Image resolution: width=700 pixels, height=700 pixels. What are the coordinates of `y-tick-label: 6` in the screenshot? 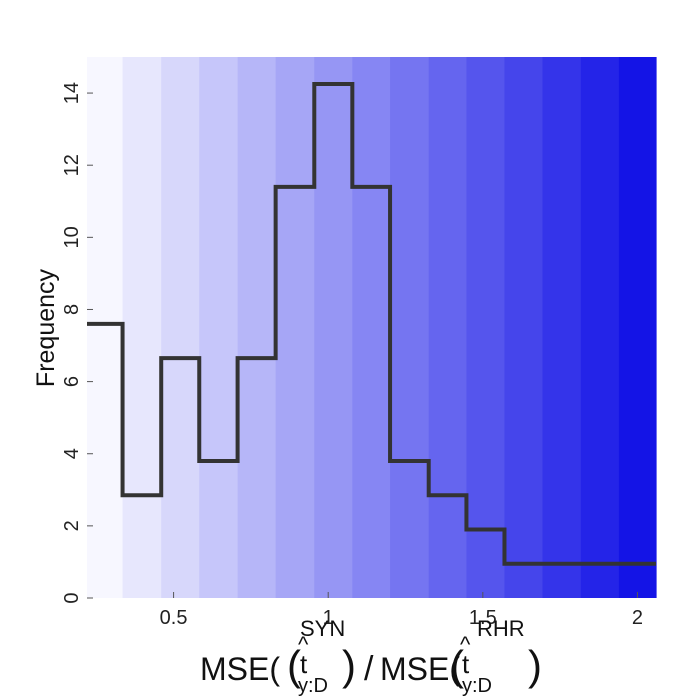 It's located at (72, 381).